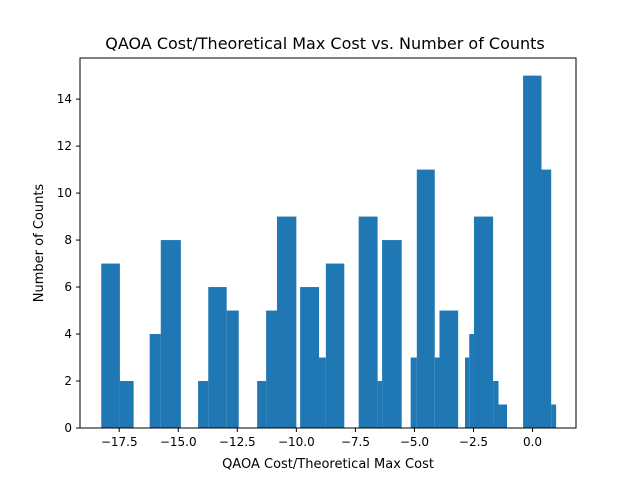  What do you see at coordinates (68, 287) in the screenshot?
I see `y-tick-label: 6` at bounding box center [68, 287].